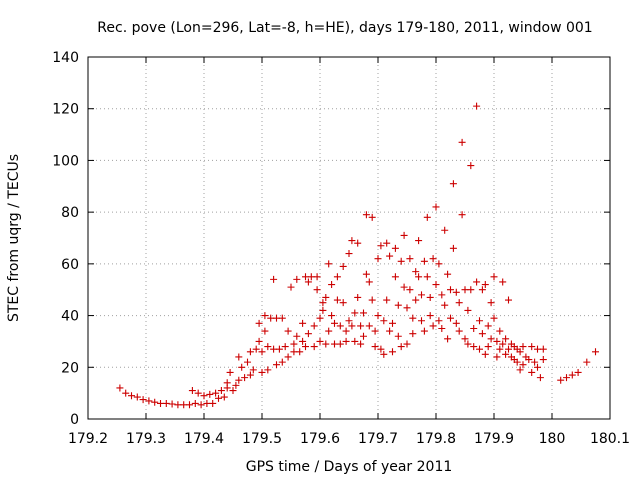 This screenshot has height=480, width=640. I want to click on x-tick-label: 179.4, so click(204, 439).